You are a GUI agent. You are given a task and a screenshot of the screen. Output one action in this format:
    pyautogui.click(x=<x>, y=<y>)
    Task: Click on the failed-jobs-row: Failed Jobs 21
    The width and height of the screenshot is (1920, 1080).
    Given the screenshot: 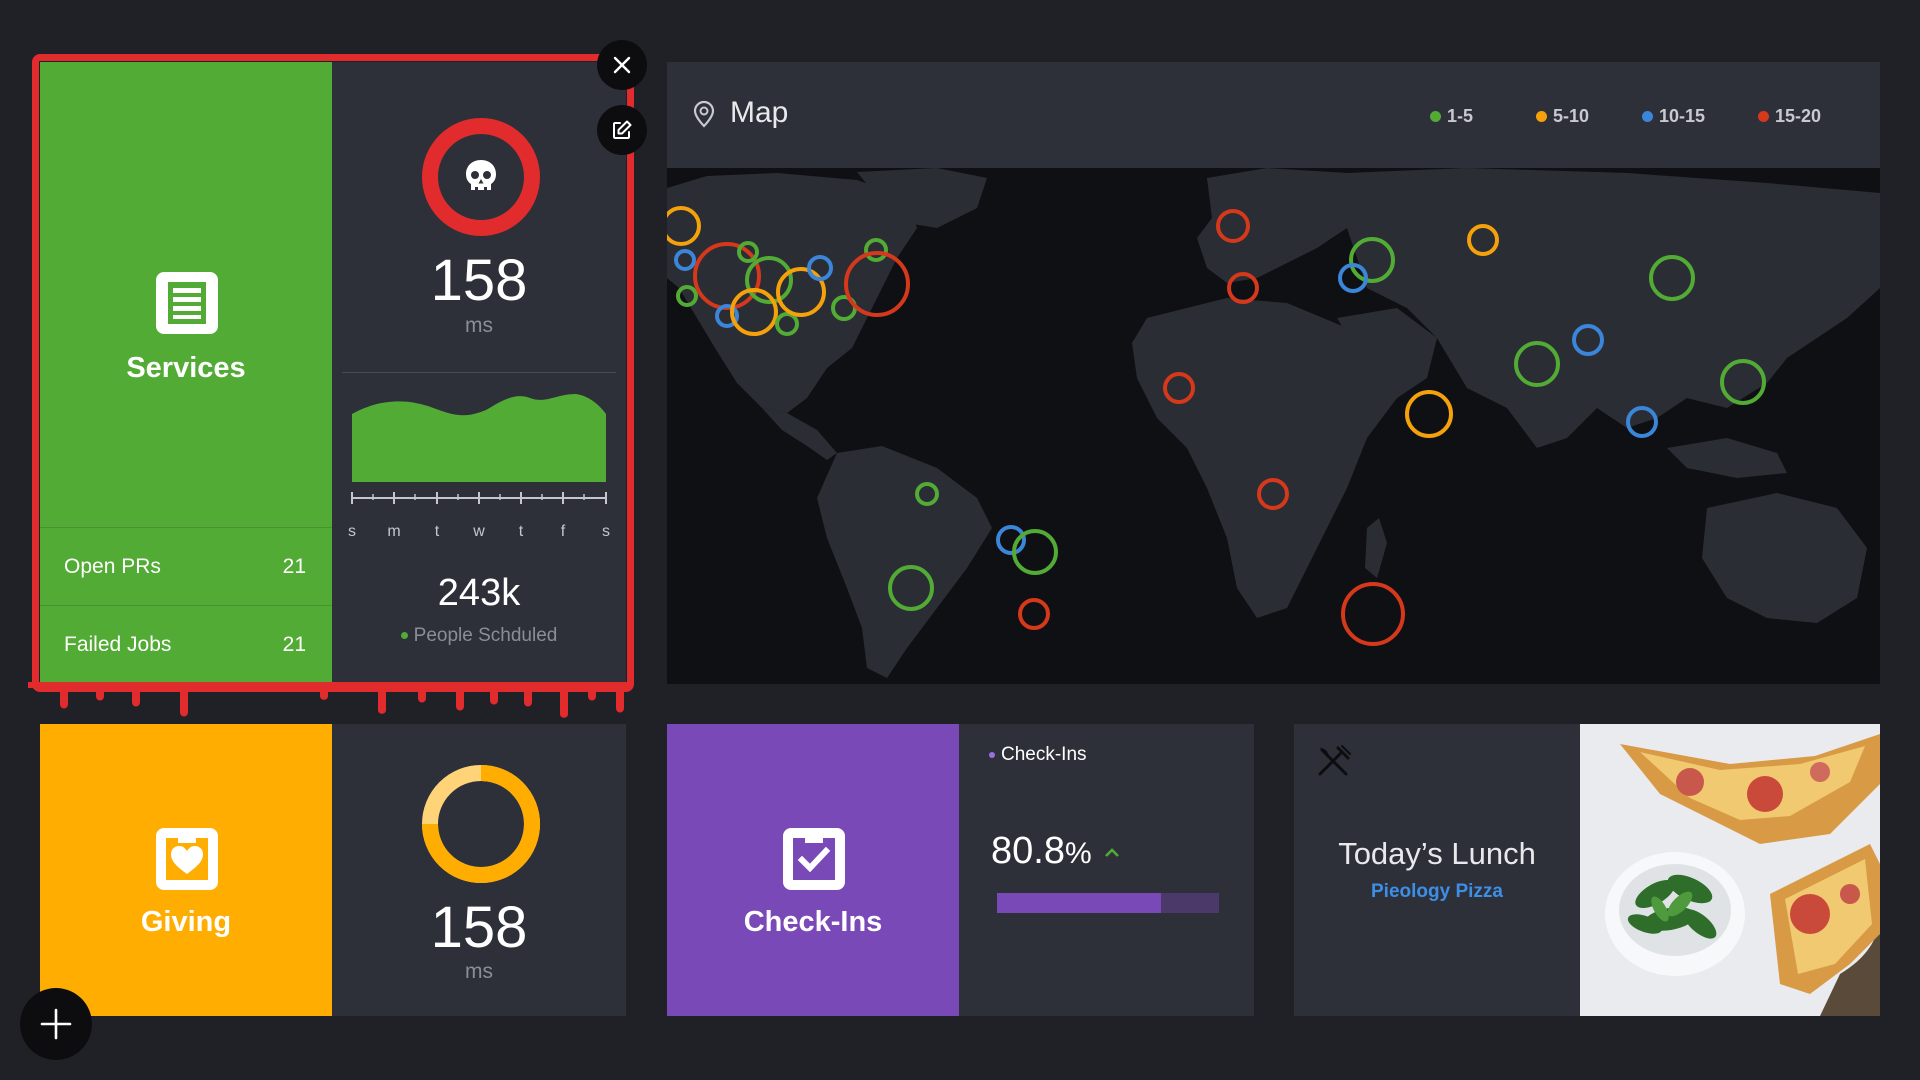 What is the action you would take?
    pyautogui.click(x=186, y=644)
    